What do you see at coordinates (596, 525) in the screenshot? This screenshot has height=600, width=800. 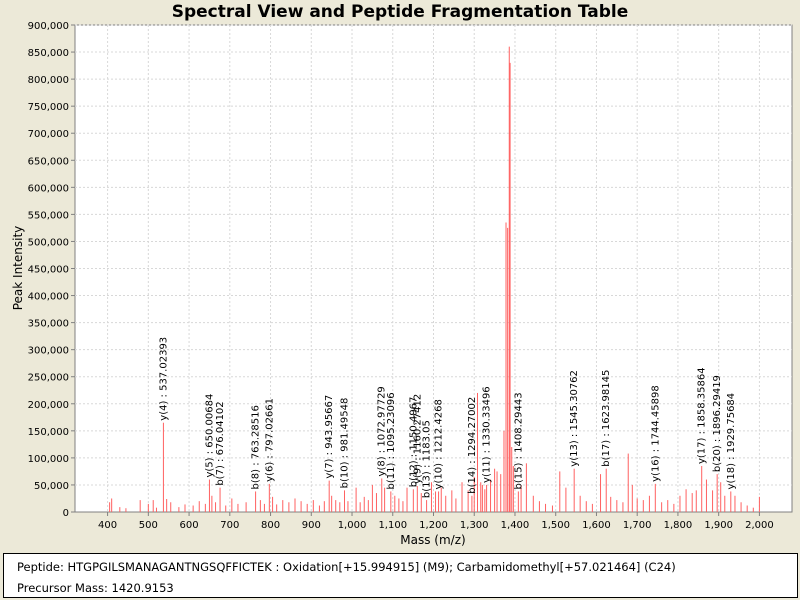 I see `x-tick-label: 1,600` at bounding box center [596, 525].